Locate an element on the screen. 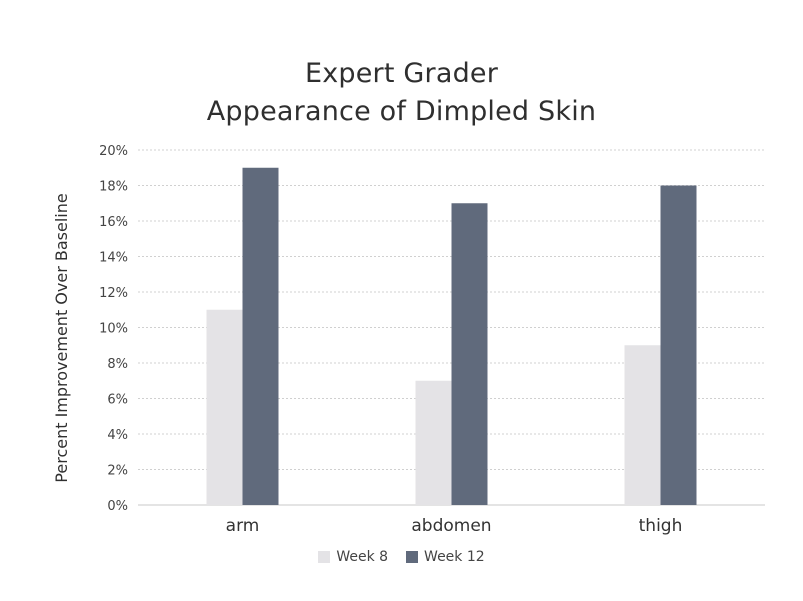 The width and height of the screenshot is (803, 601). bar-week-12-thigh is located at coordinates (678, 345).